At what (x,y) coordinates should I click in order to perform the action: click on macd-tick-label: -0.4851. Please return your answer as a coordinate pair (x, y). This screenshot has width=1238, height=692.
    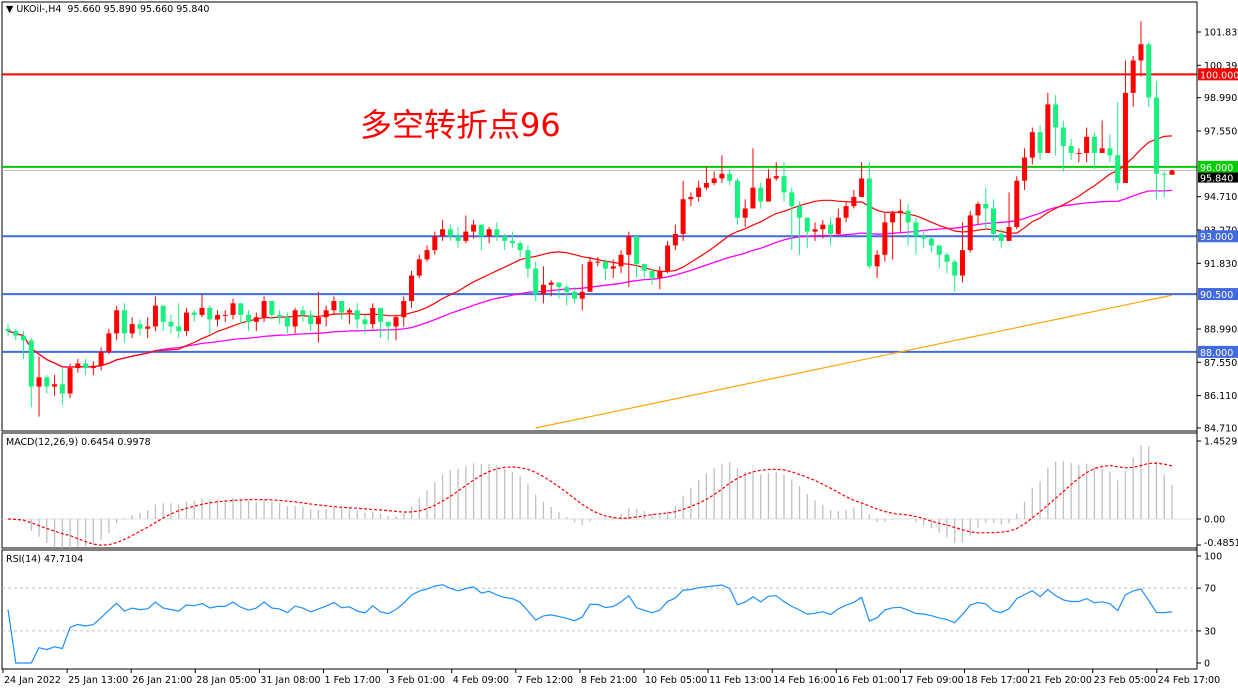
    Looking at the image, I should click on (1221, 543).